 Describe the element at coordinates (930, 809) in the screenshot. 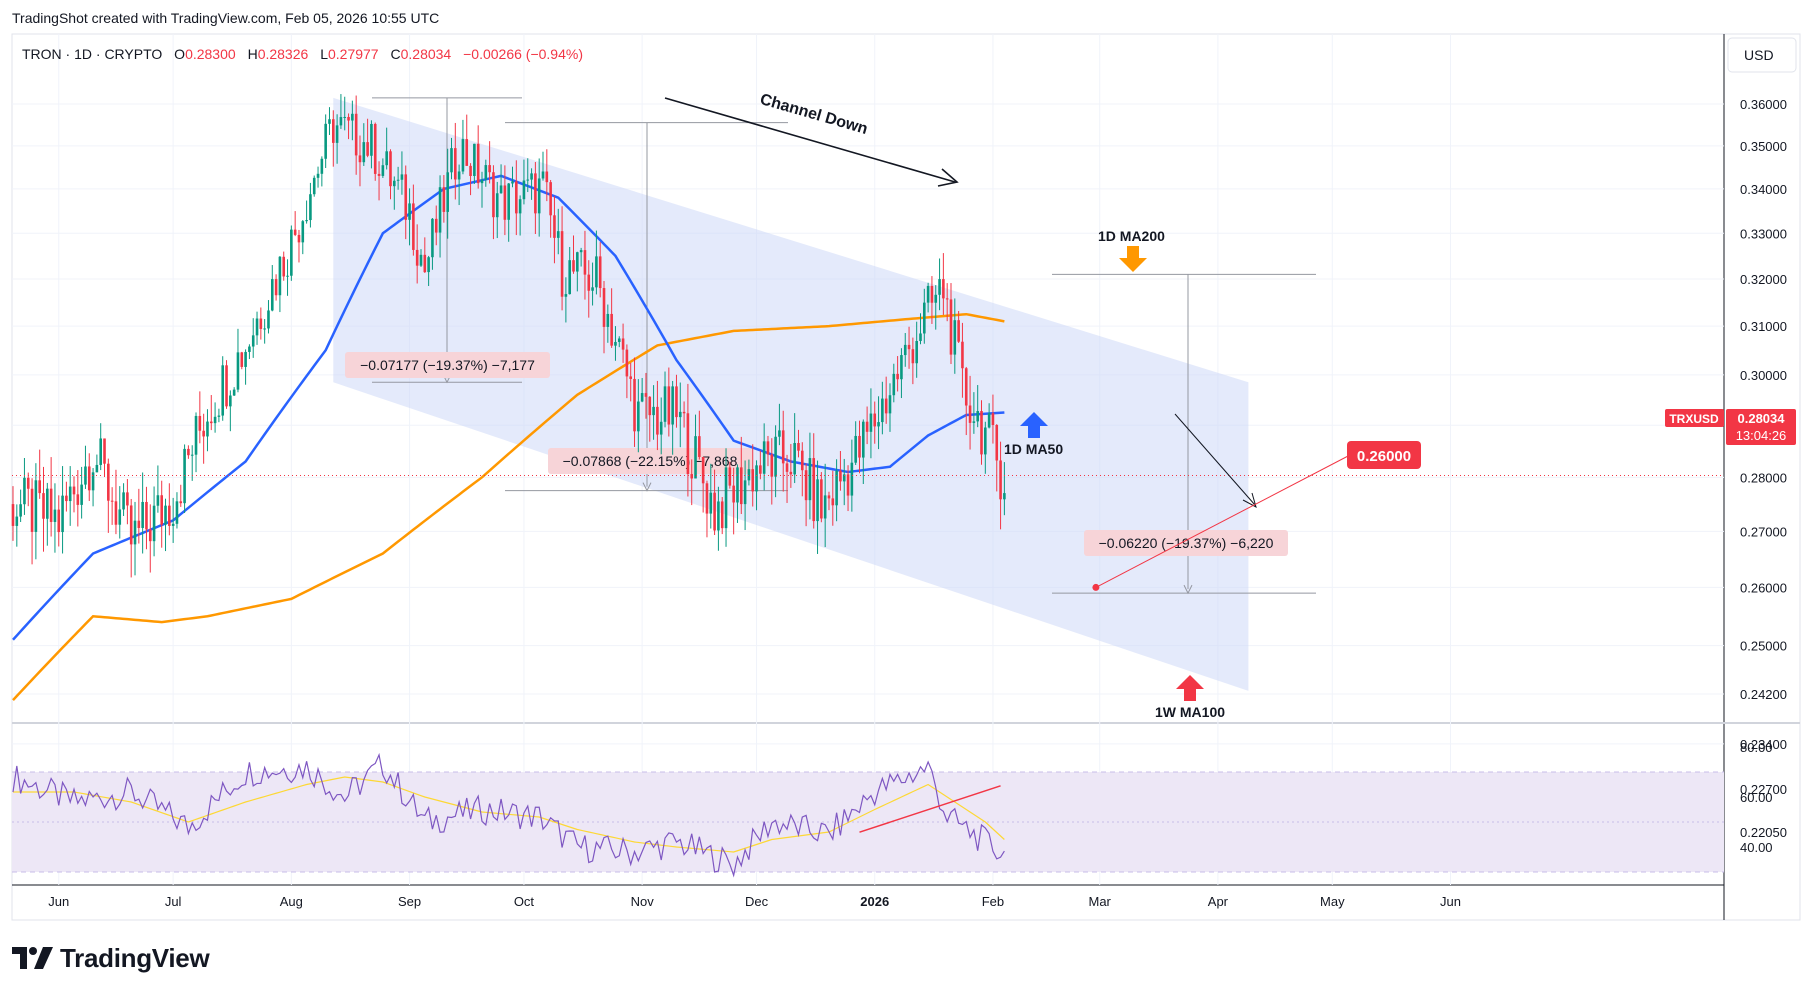

I see `ma100w-line` at that location.